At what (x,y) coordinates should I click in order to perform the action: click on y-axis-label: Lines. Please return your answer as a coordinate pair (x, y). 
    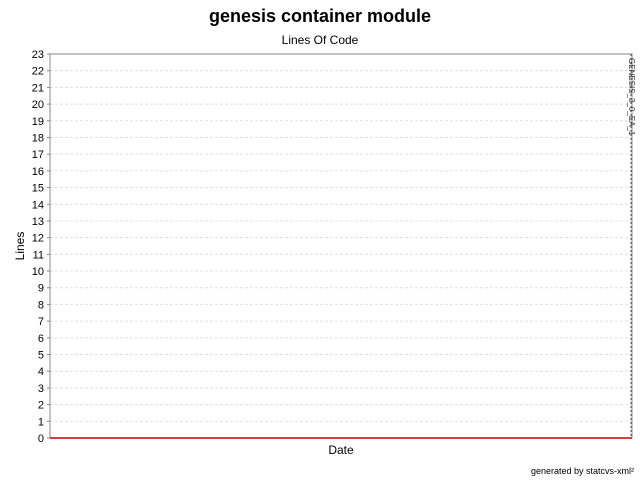
    Looking at the image, I should click on (20, 246).